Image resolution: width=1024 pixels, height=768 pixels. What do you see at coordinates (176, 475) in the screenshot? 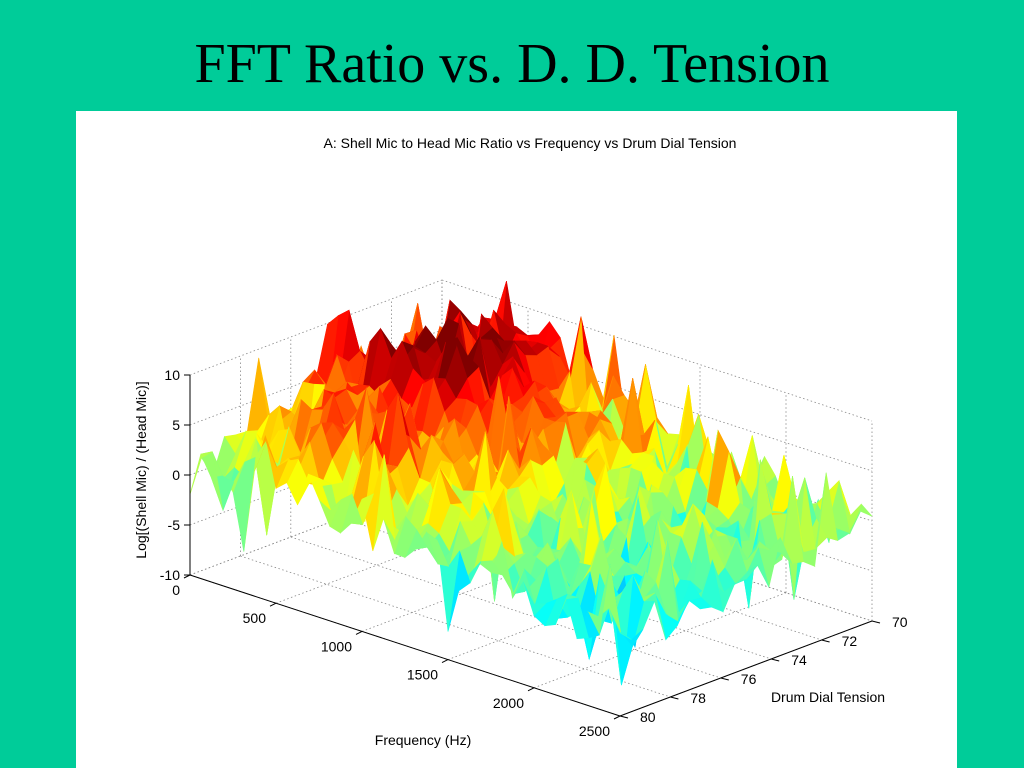
I see `z-tick-label: 0` at bounding box center [176, 475].